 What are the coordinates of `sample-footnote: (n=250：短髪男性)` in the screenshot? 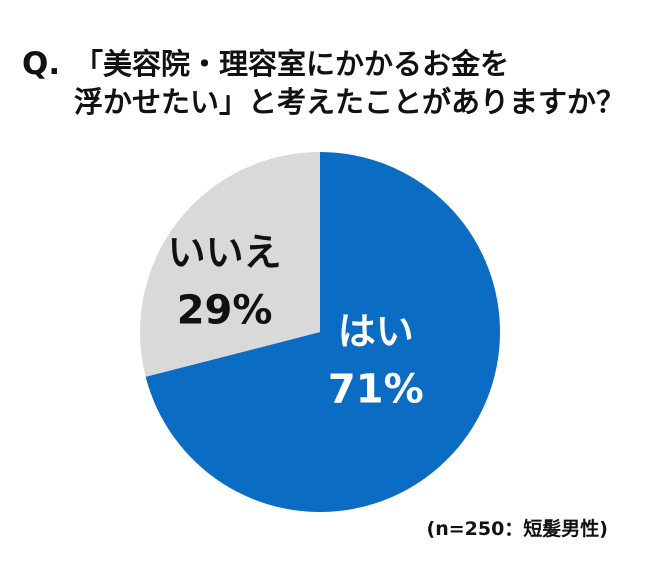 It's located at (517, 529).